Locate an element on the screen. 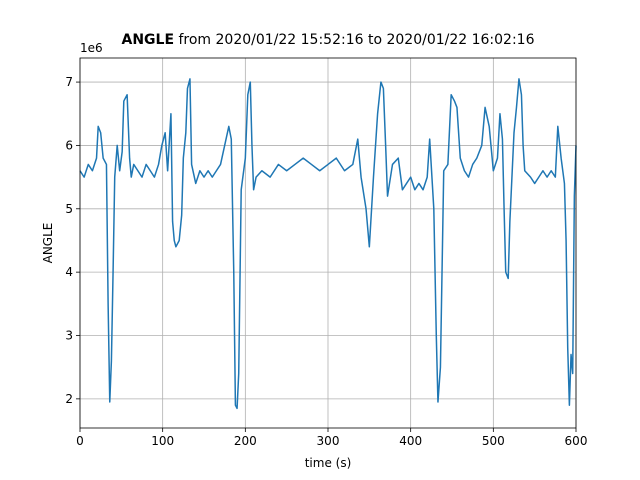  x-tick-label: 100 is located at coordinates (162, 441).